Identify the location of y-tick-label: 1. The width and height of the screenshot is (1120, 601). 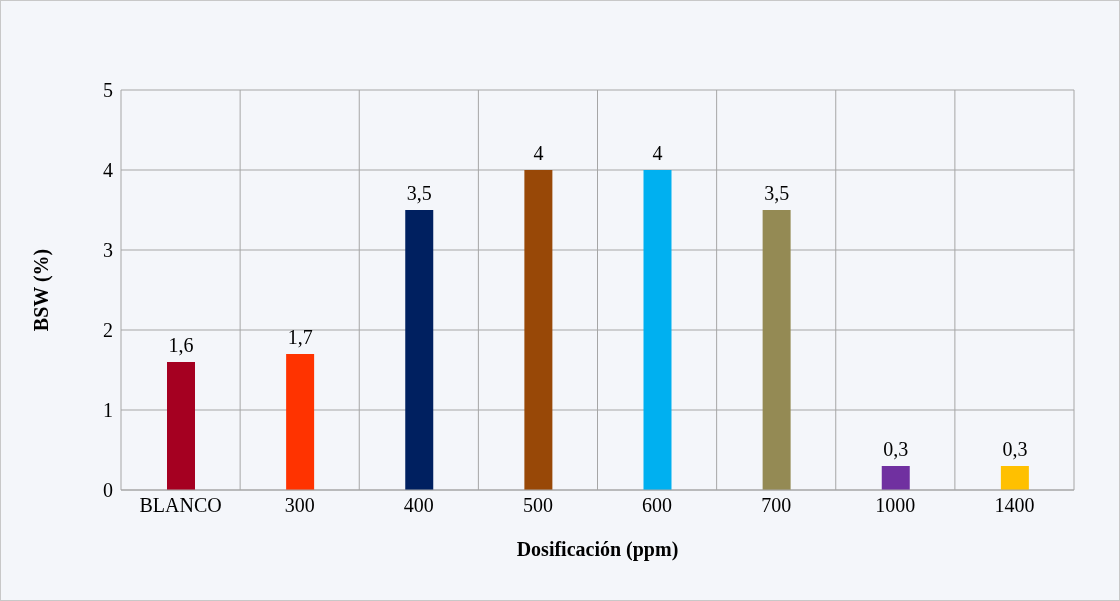
(108, 410).